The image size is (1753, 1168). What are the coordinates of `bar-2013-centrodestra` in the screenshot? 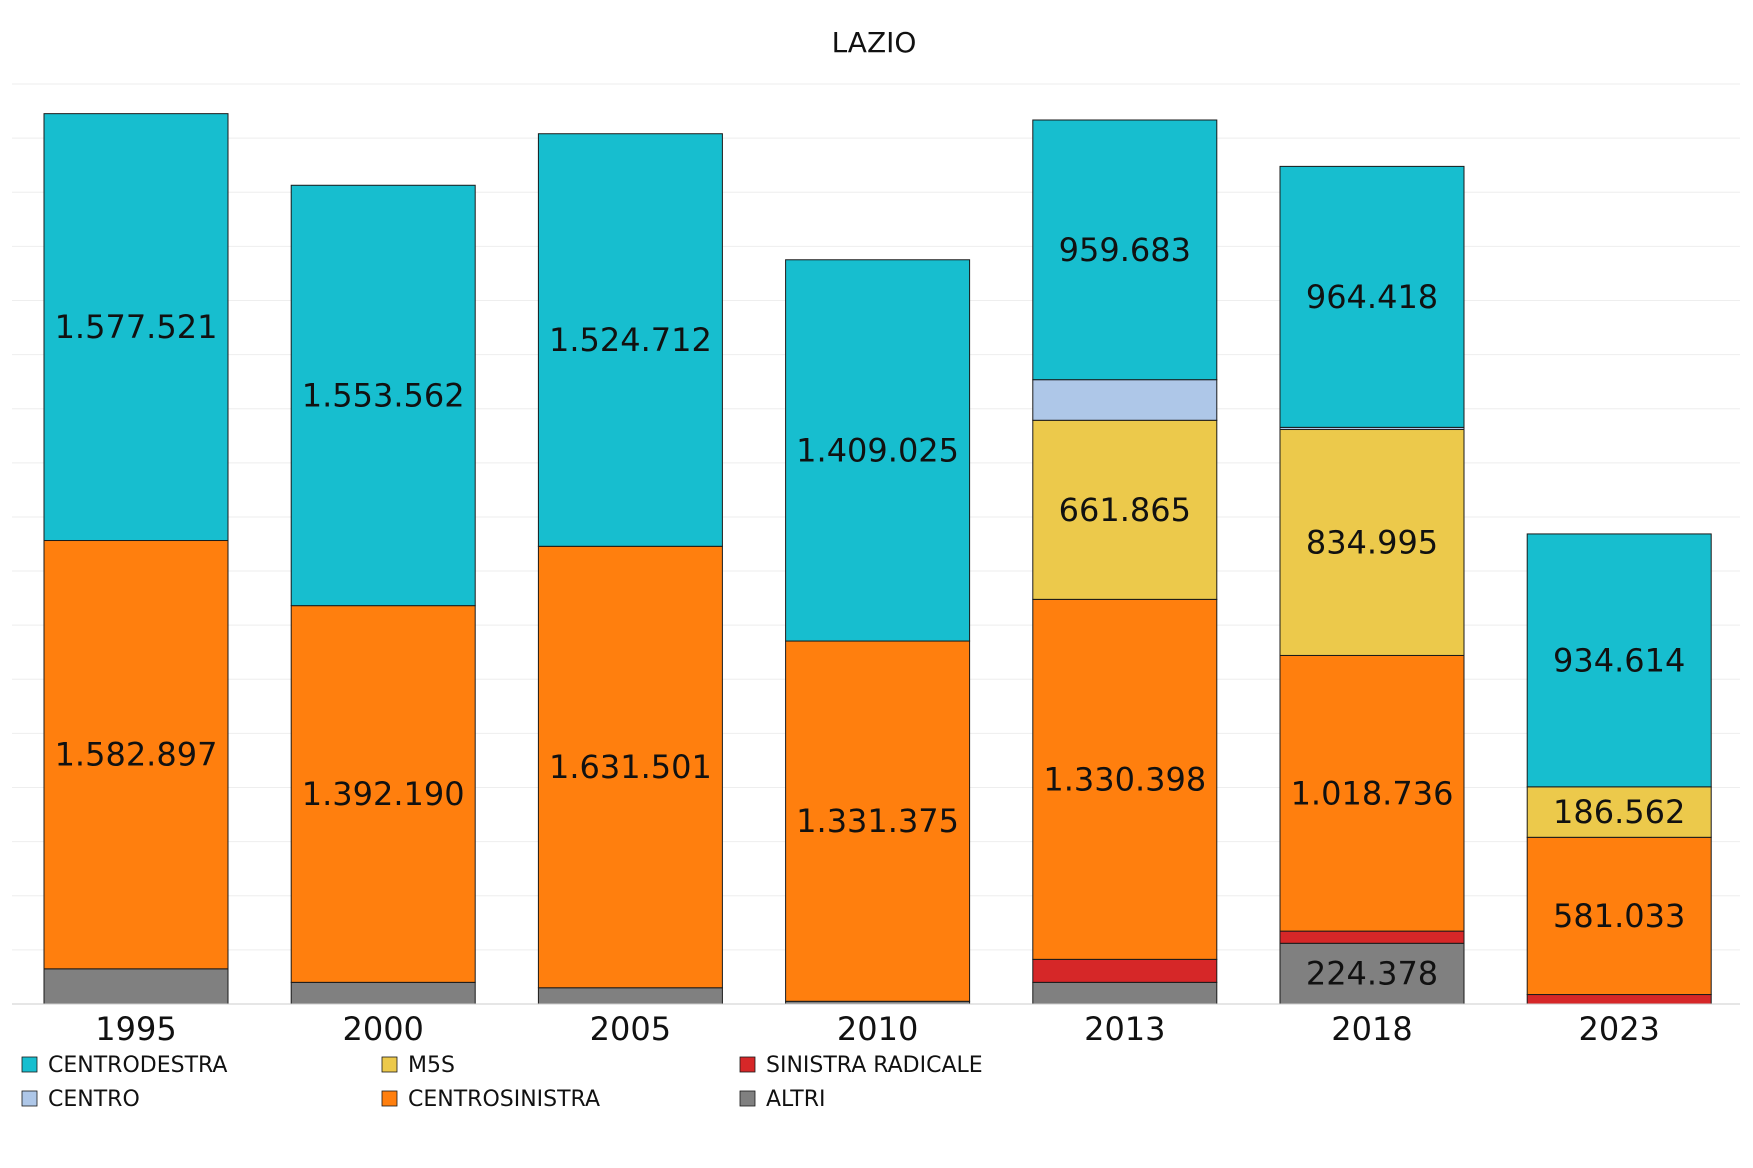 It's located at (1125, 250).